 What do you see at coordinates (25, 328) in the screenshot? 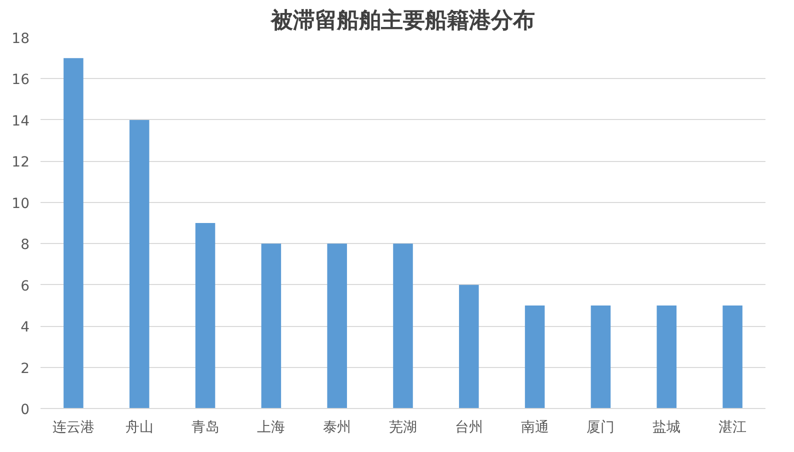
I see `y-tick-label: 4` at bounding box center [25, 328].